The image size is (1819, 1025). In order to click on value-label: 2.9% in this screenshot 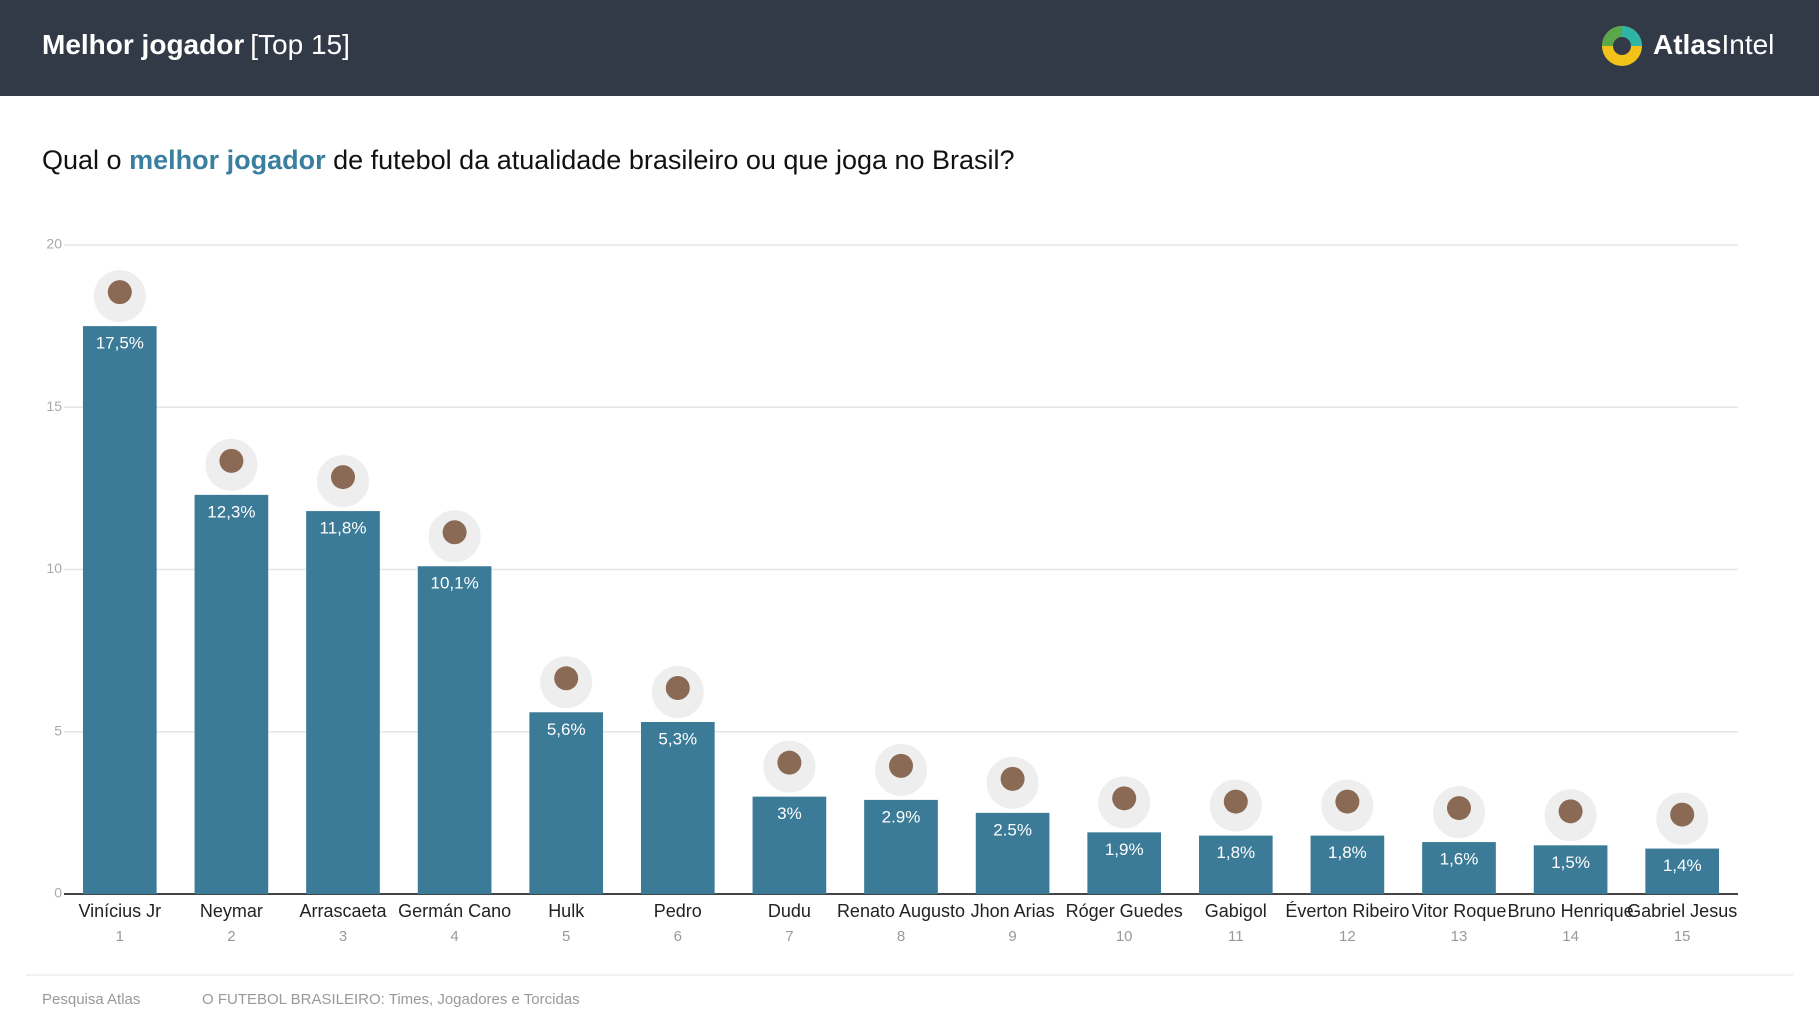, I will do `click(901, 816)`.